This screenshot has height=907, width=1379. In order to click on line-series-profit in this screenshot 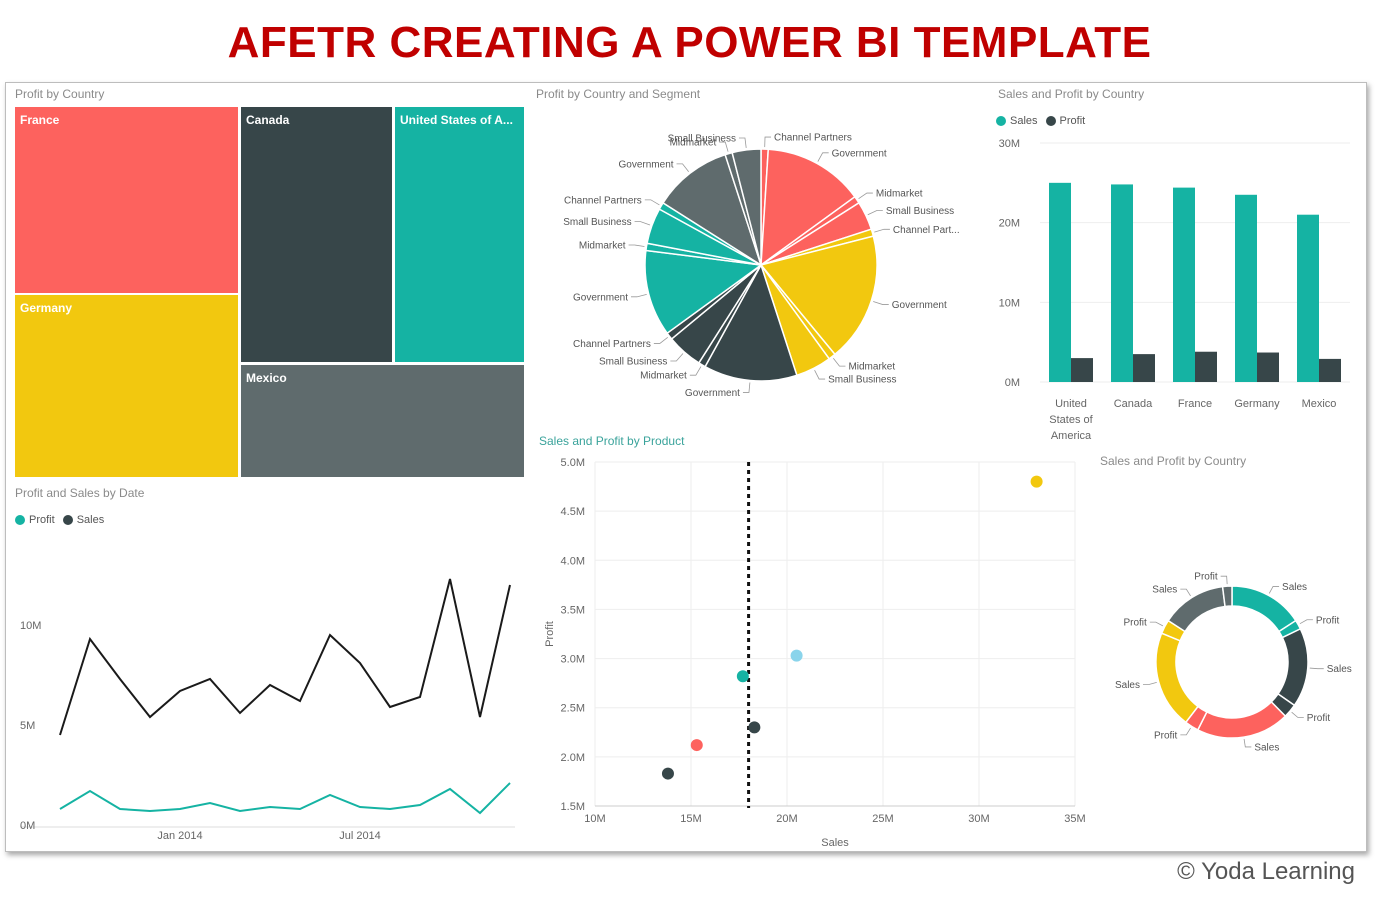, I will do `click(285, 798)`.